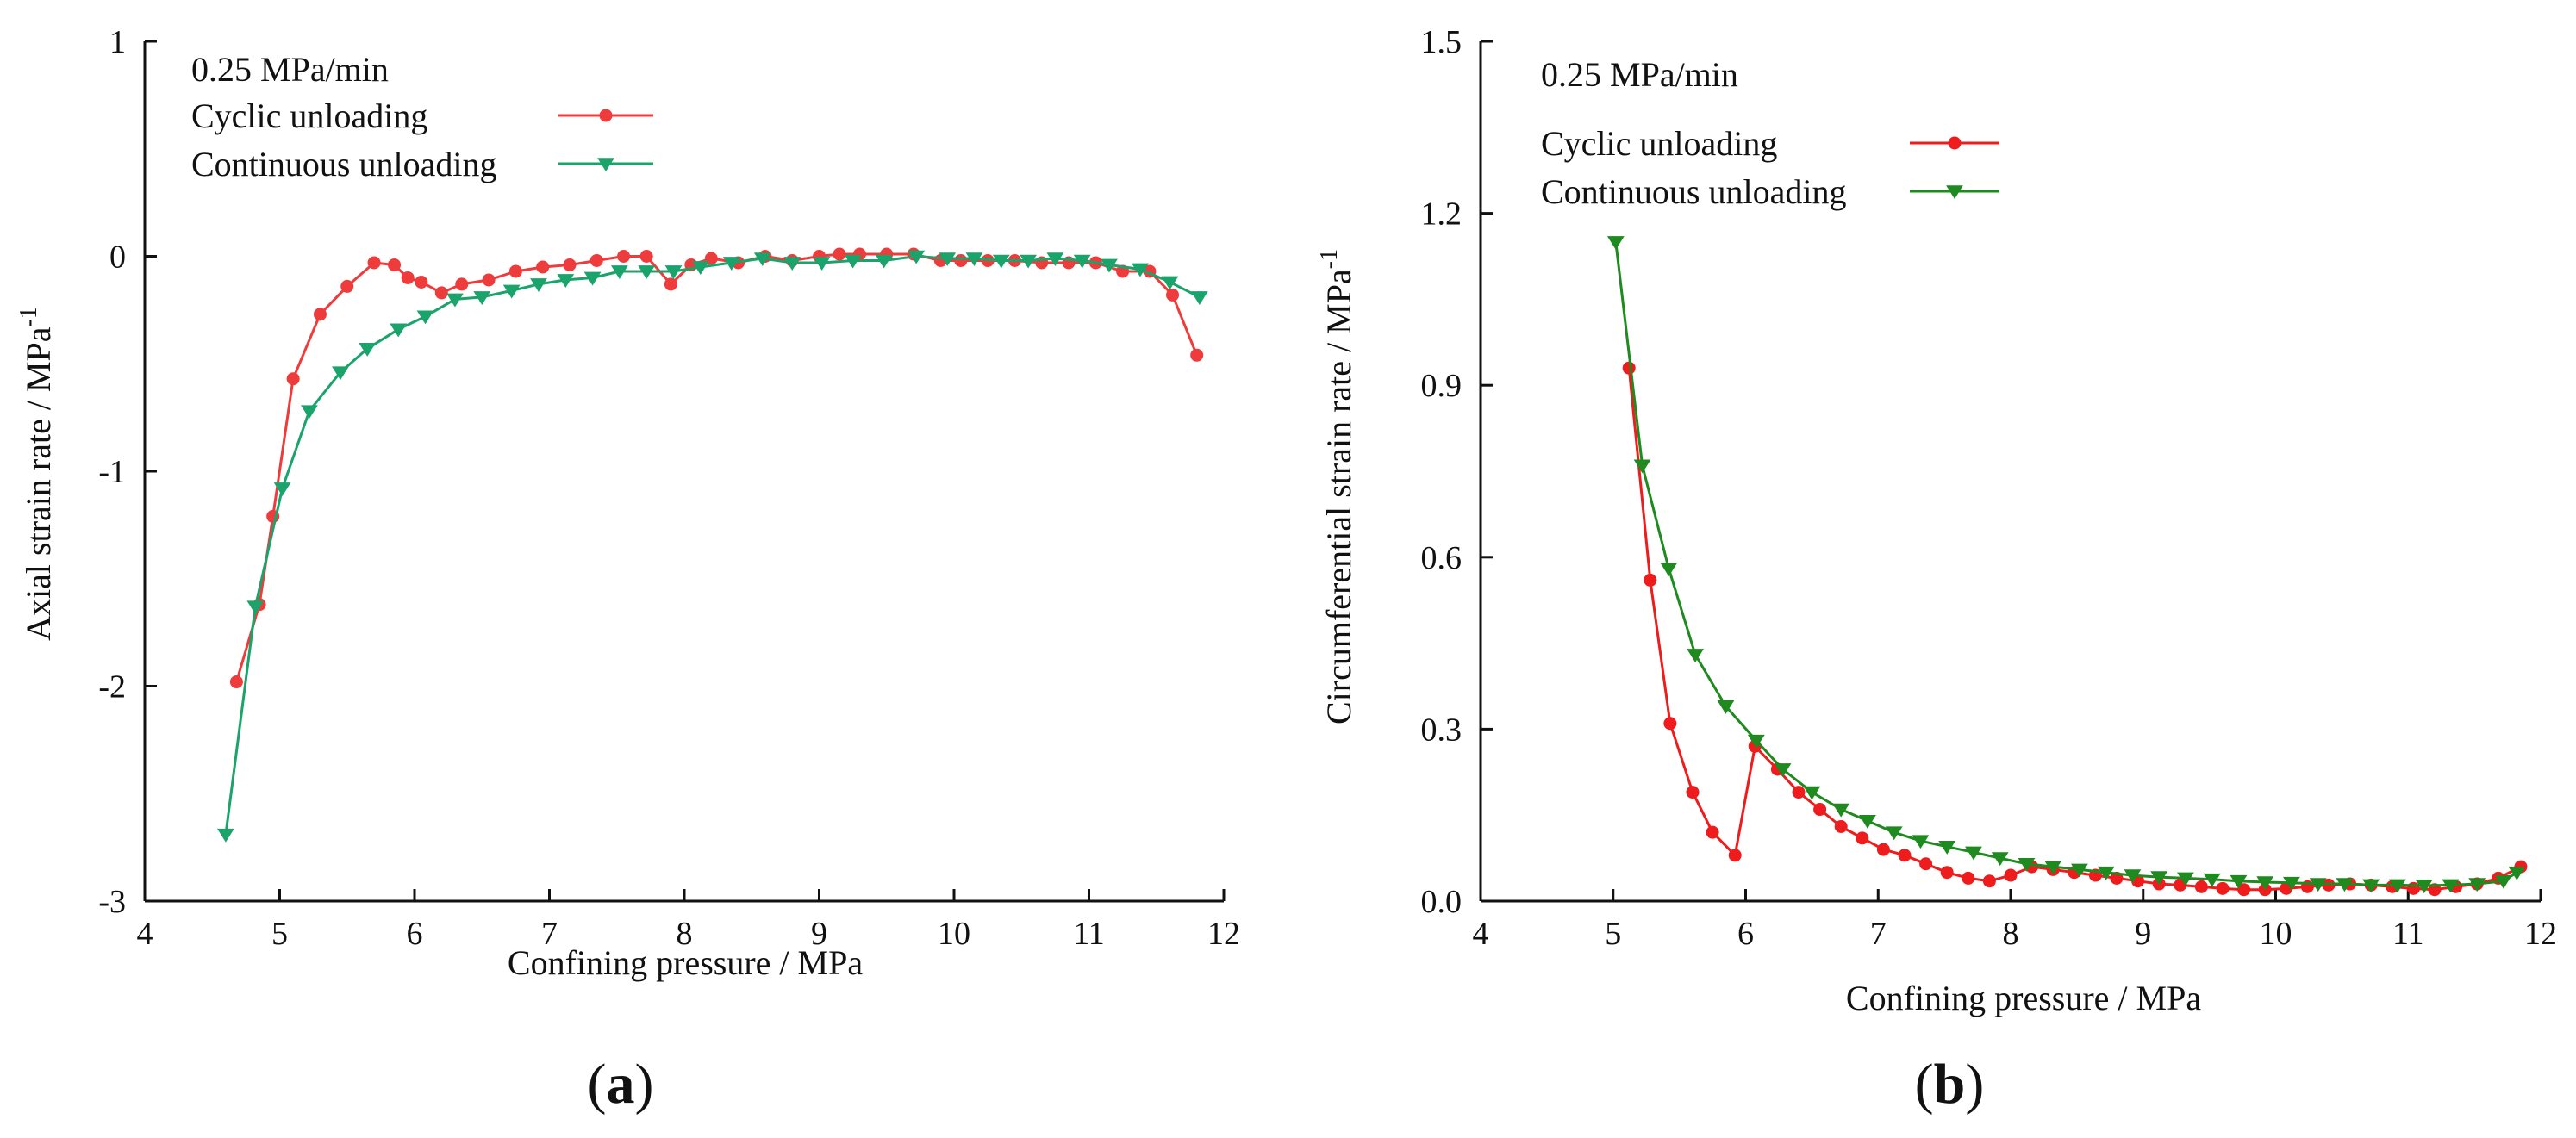  Describe the element at coordinates (1442, 214) in the screenshot. I see `panel-b-y-tick-label: 1.2` at that location.